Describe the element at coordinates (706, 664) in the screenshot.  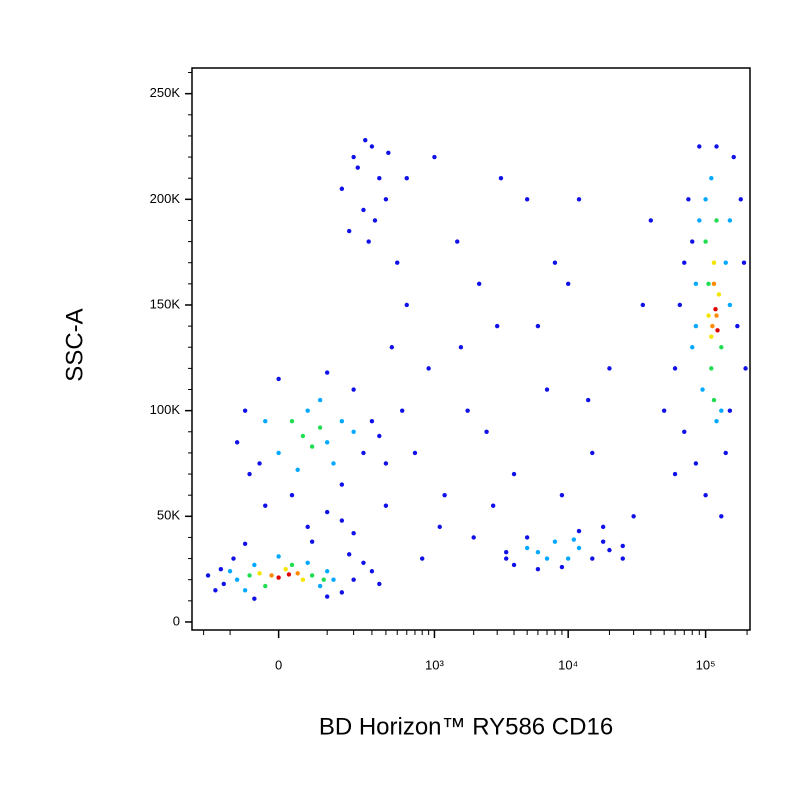
I see `x-tick-label: 10⁵` at that location.